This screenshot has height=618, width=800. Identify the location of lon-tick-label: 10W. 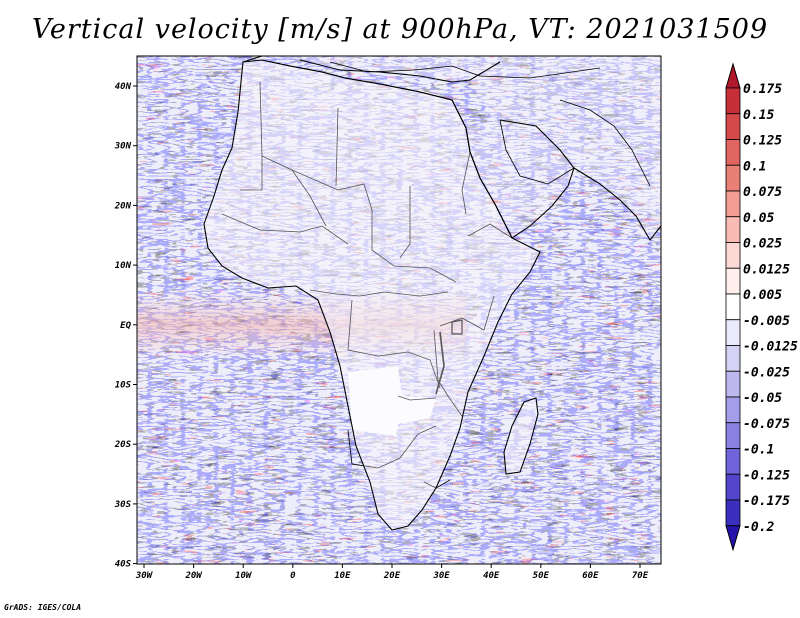
(244, 576).